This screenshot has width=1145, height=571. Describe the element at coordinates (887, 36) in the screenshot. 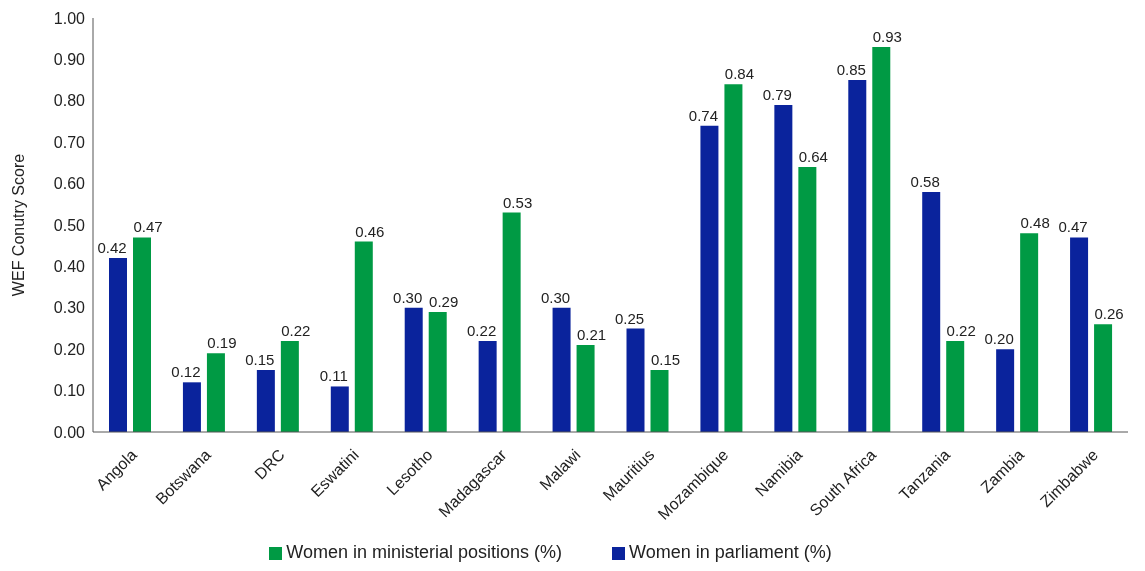

I see `data-label: 0.93` at that location.